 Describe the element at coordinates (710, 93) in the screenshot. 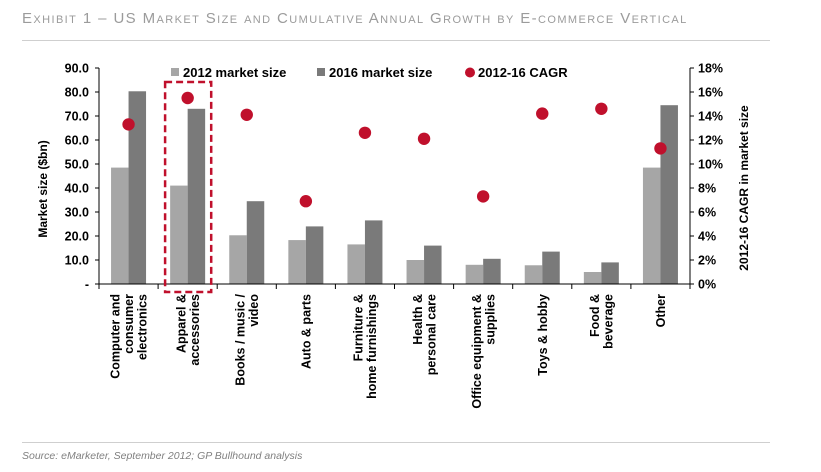

I see `right-tick-label: 16%` at that location.